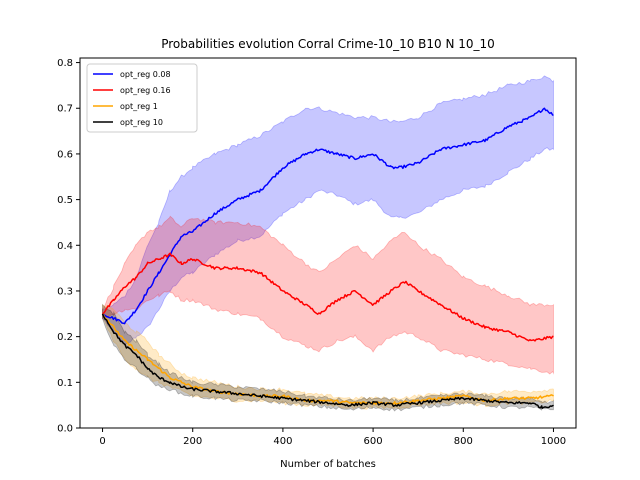 This screenshot has width=640, height=480. What do you see at coordinates (65, 63) in the screenshot?
I see `y-tick-label: 0.8` at bounding box center [65, 63].